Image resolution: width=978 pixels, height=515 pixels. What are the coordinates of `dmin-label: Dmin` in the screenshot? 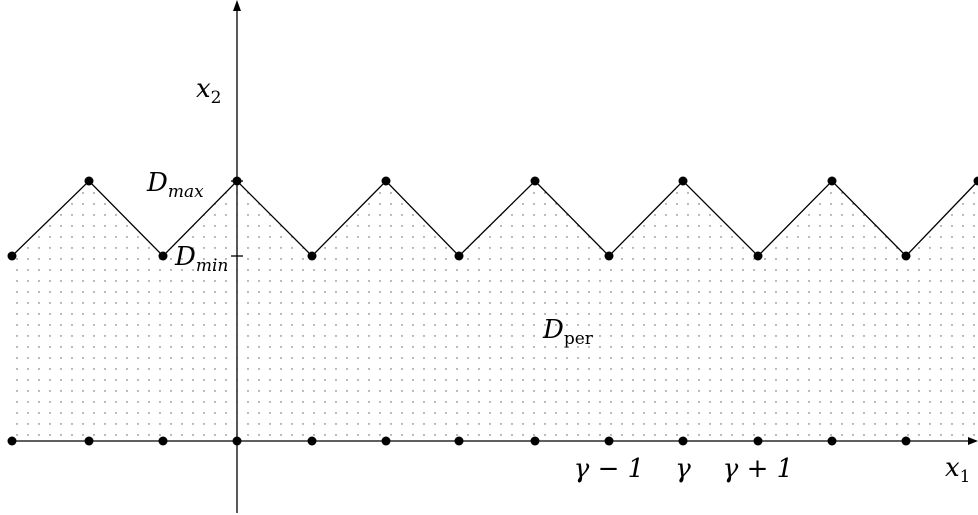 It's located at (201, 259).